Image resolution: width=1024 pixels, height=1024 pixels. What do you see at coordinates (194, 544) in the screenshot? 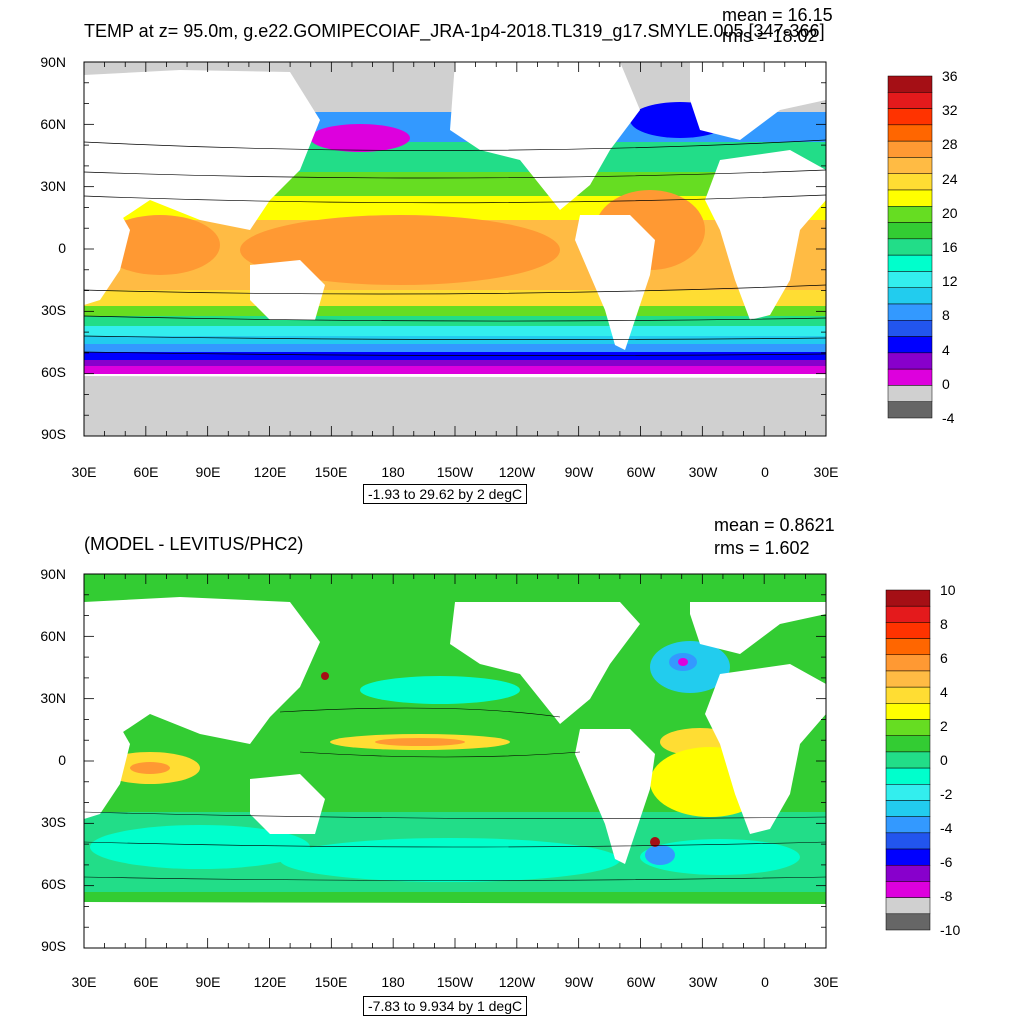
I see `bottom-title: (MODEL - LEVITUS/PHC2)` at bounding box center [194, 544].